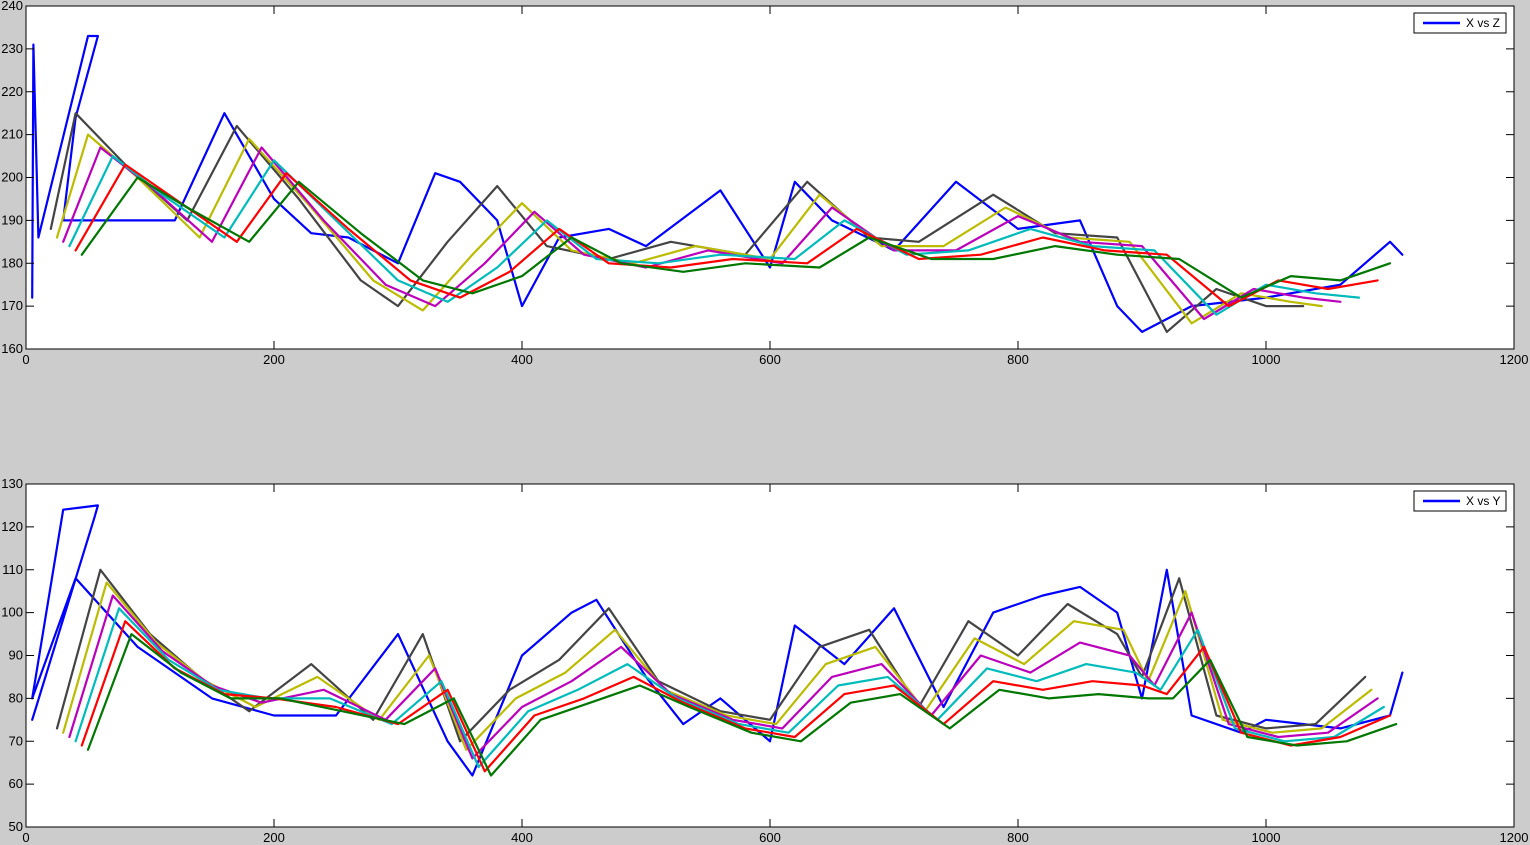 This screenshot has width=1530, height=845. I want to click on y-tick-label: 70, so click(16, 740).